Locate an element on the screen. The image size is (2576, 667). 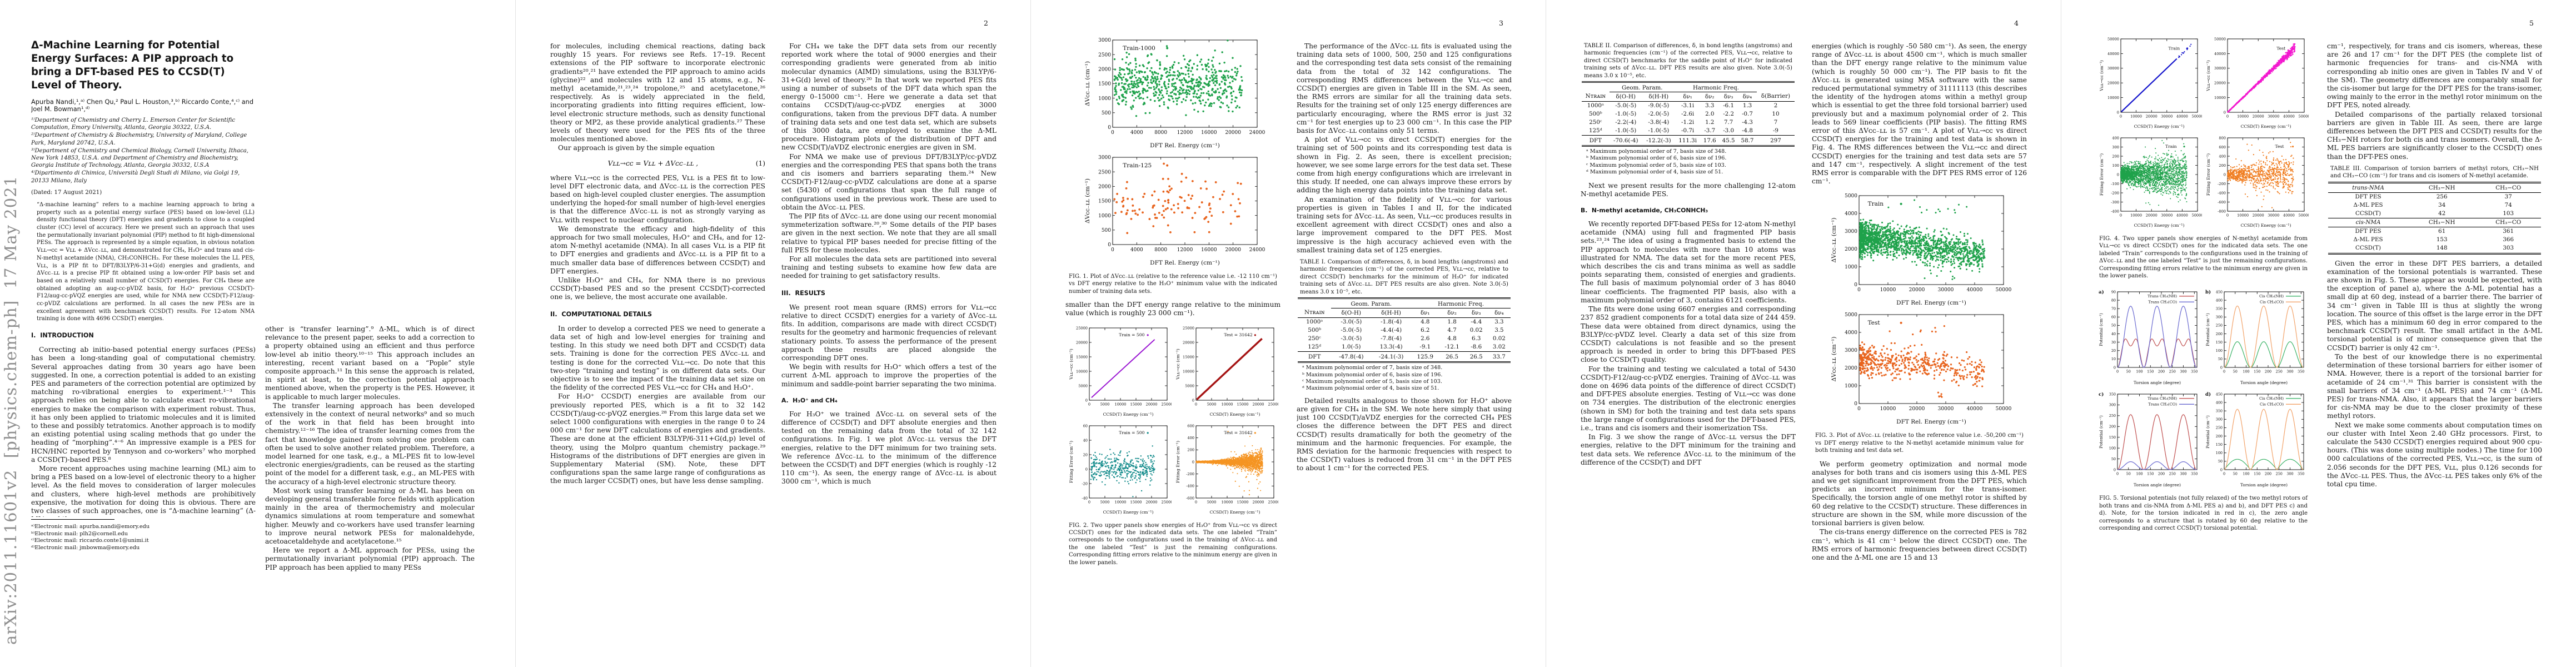
equation-number: (1) is located at coordinates (760, 163).